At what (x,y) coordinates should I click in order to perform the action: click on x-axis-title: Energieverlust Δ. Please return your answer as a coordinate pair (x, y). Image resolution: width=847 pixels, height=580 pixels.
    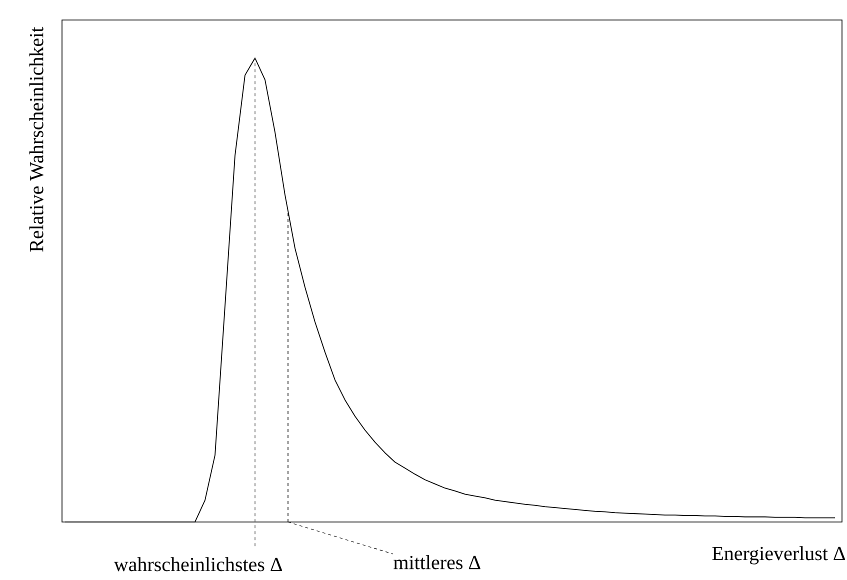
    Looking at the image, I should click on (779, 555).